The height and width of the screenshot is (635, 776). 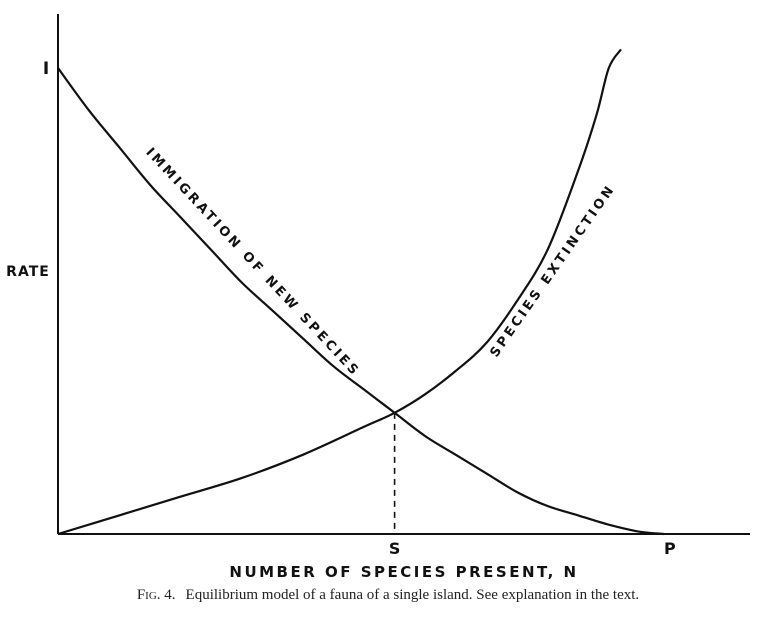 What do you see at coordinates (252, 262) in the screenshot?
I see `immigration-curve-label: IMMIGRATION OF NEW SPECIES` at bounding box center [252, 262].